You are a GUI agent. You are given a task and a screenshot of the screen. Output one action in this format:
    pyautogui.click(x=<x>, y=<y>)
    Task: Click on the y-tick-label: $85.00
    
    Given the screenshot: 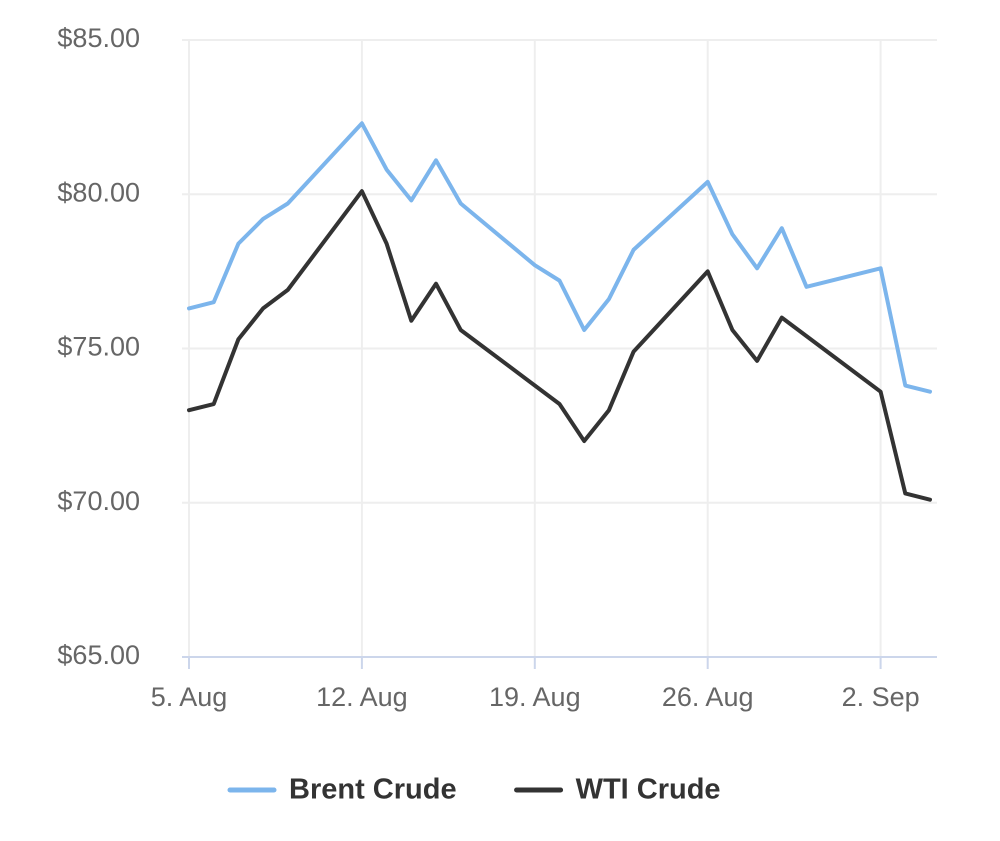 What is the action you would take?
    pyautogui.click(x=98, y=38)
    